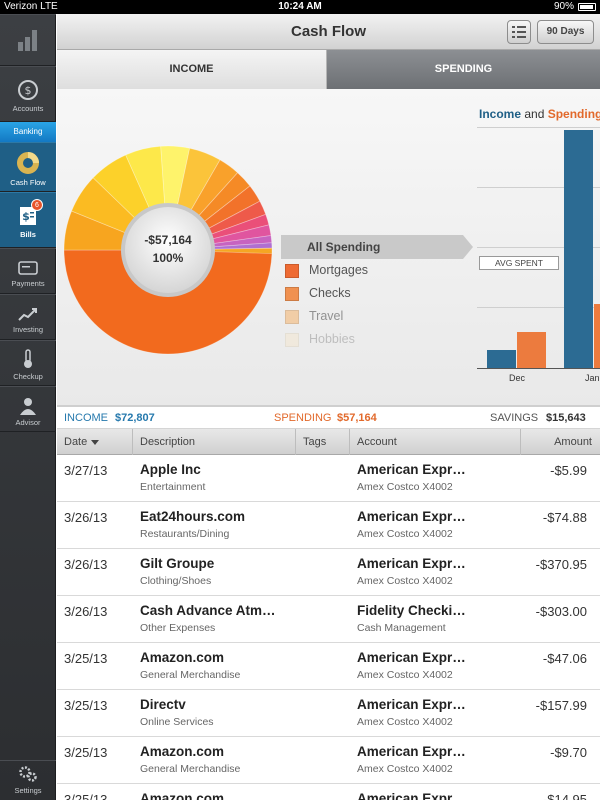 The width and height of the screenshot is (600, 800). I want to click on pie-center-hub, so click(168, 250).